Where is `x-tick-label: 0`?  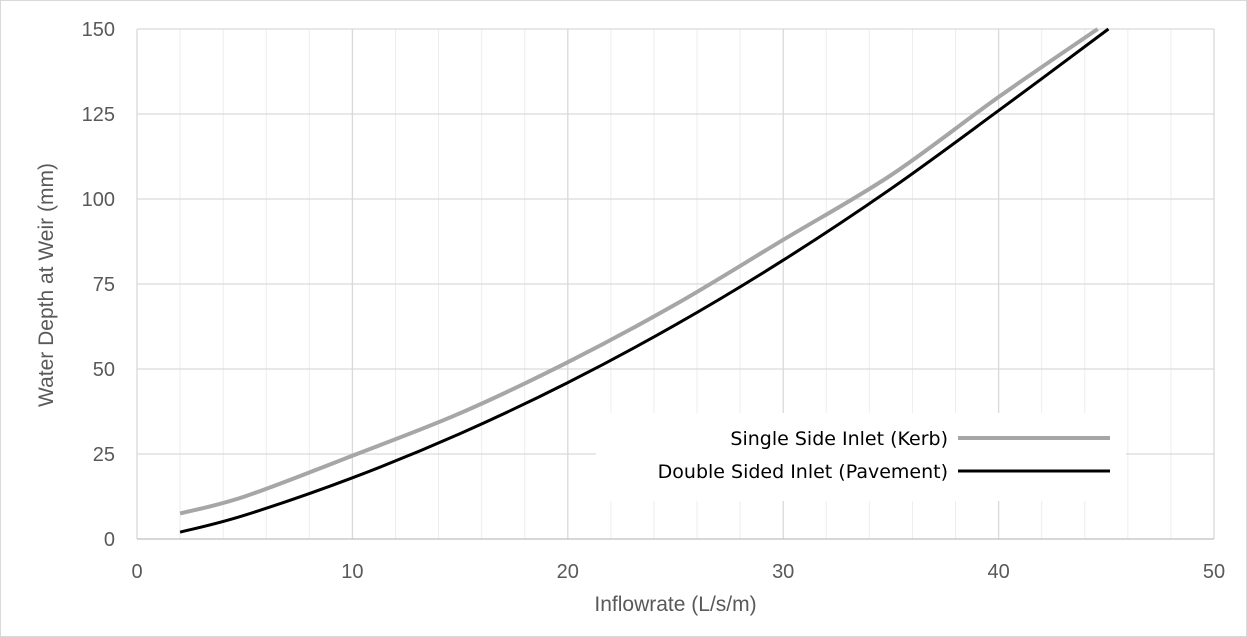 x-tick-label: 0 is located at coordinates (136, 572).